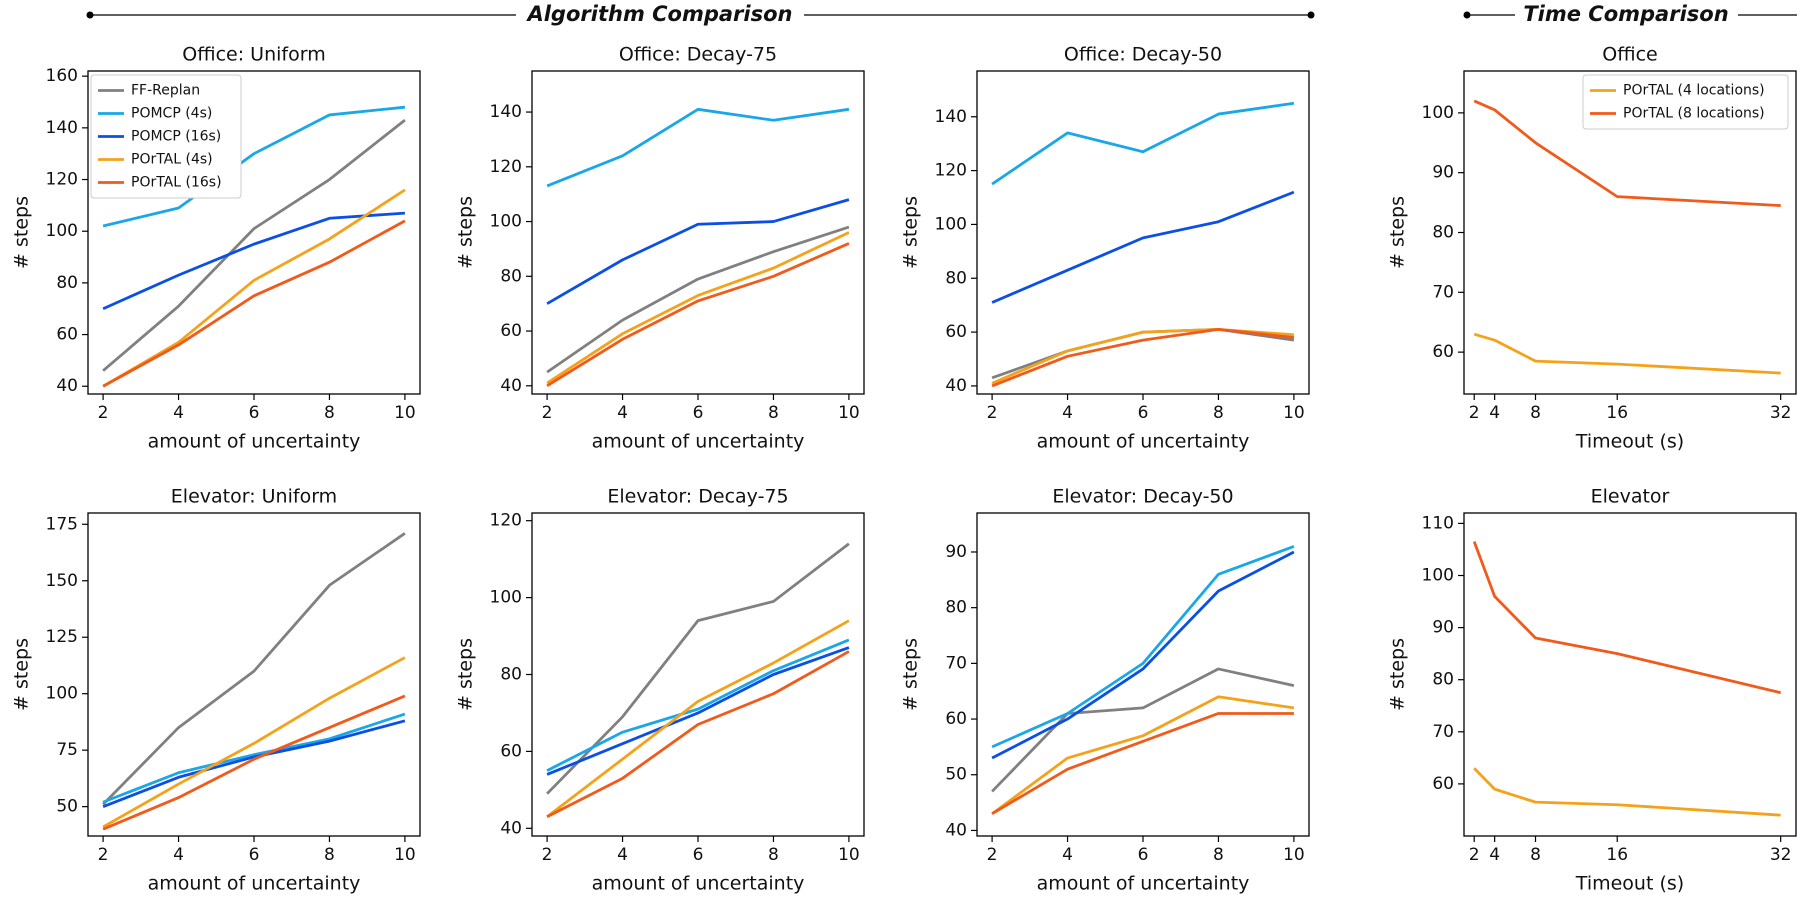 Image resolution: width=1800 pixels, height=900 pixels. I want to click on header-title: Algorithm Comparison, so click(658, 14).